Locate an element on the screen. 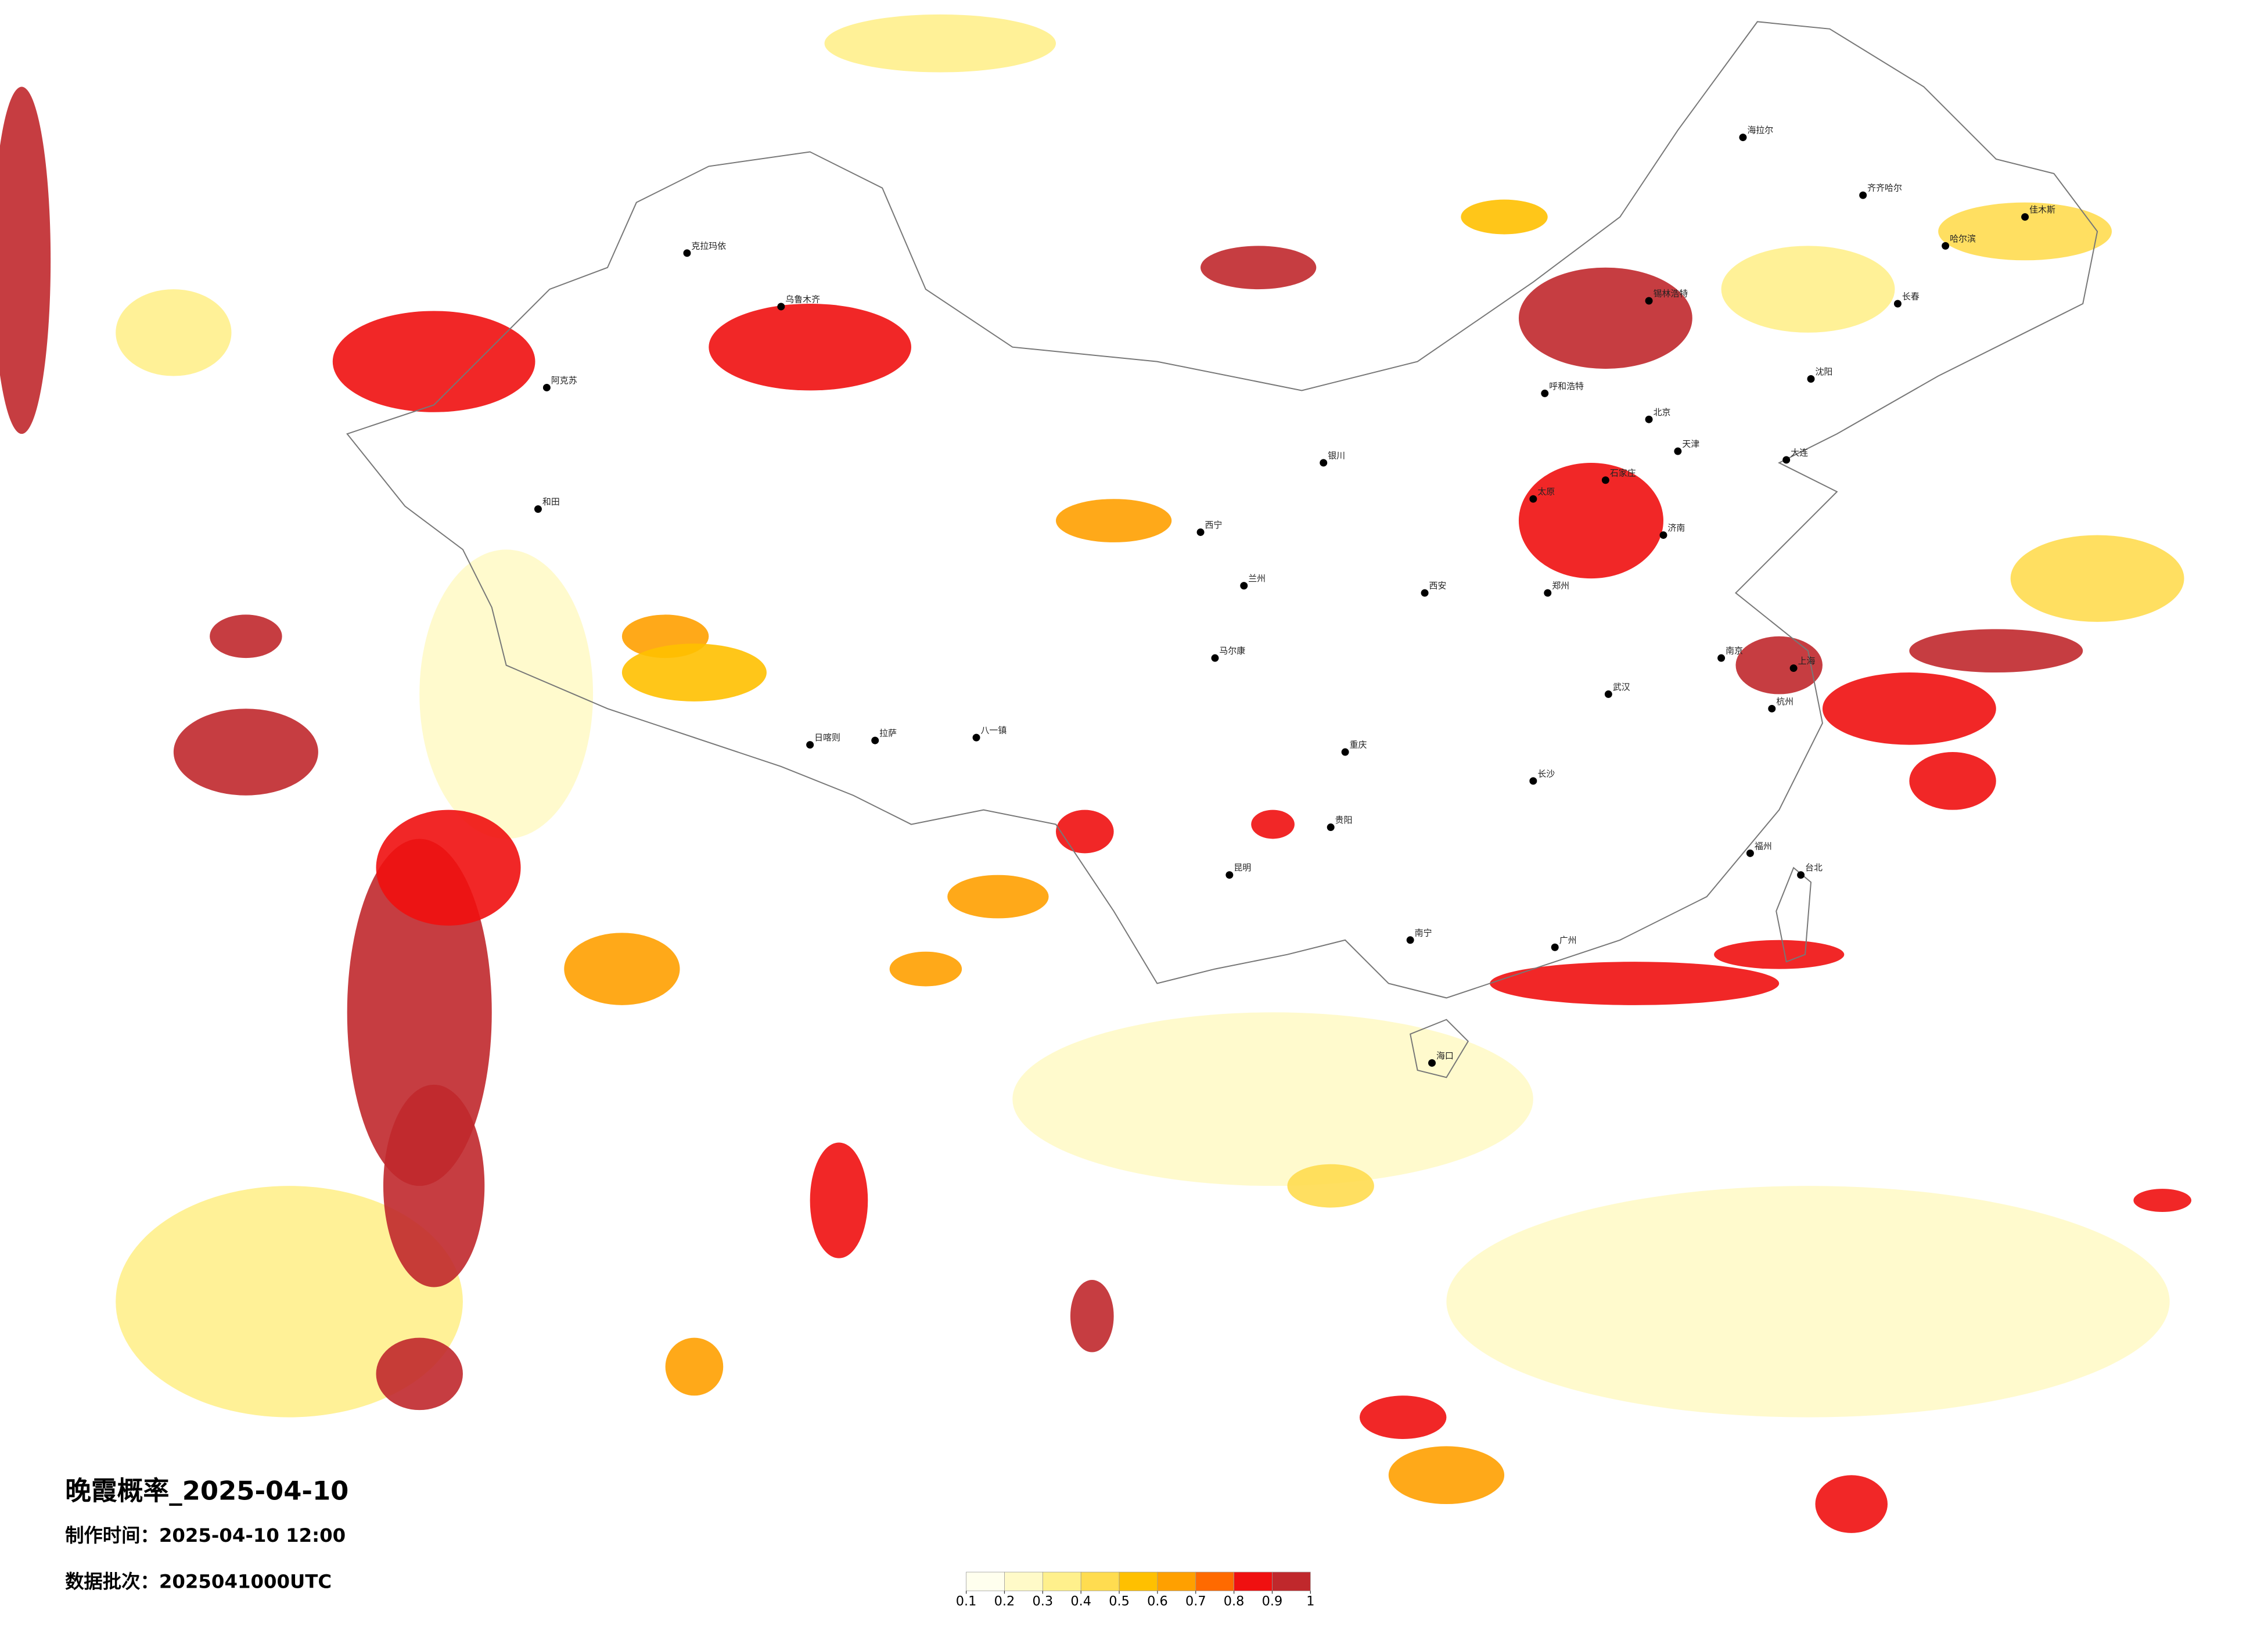 This screenshot has width=2268, height=1626. colorbar-label: 0.6 is located at coordinates (1157, 1601).